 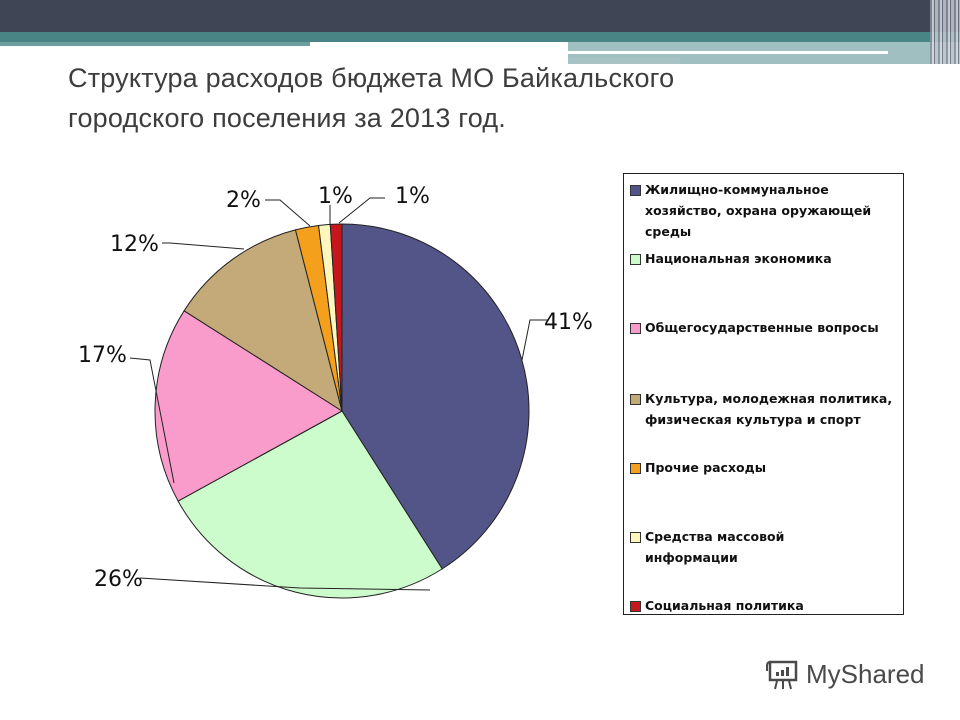 I want to click on legend-label: Средства массовой информации, so click(x=715, y=547).